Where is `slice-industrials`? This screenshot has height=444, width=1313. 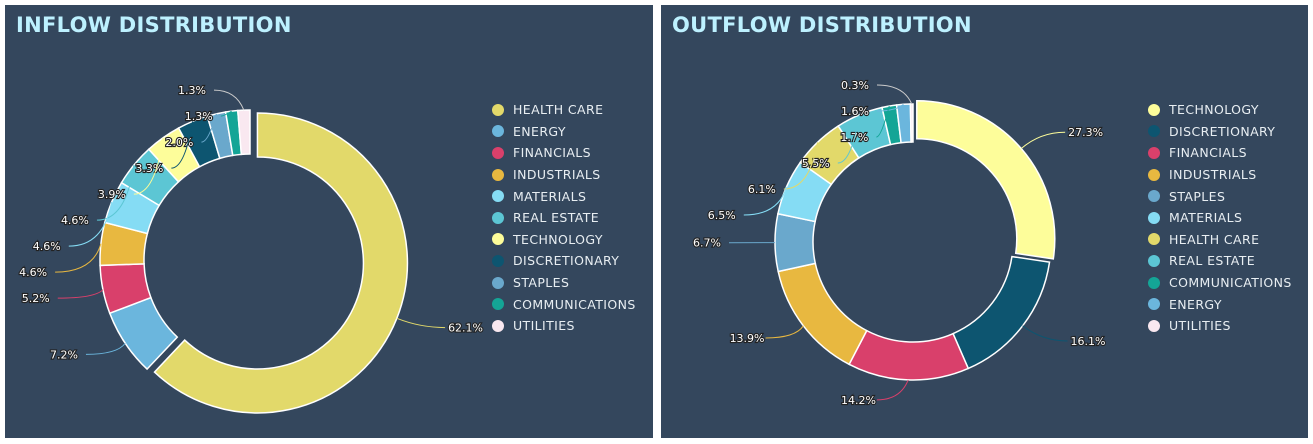 slice-industrials is located at coordinates (822, 314).